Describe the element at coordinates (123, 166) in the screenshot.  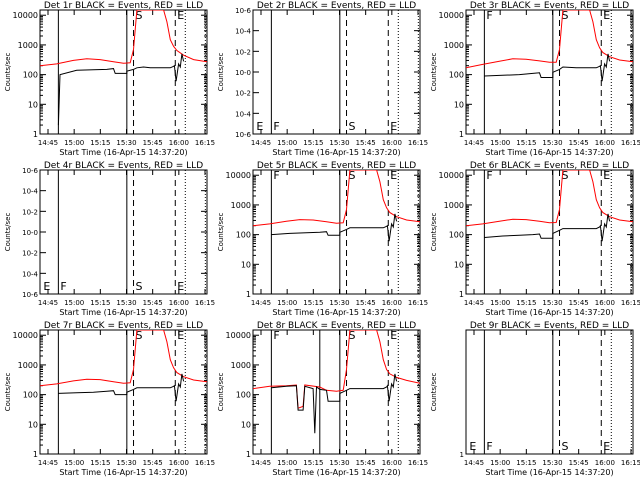
I see `panel-title: Det 4r BLACK = Events, RED = LLD` at that location.